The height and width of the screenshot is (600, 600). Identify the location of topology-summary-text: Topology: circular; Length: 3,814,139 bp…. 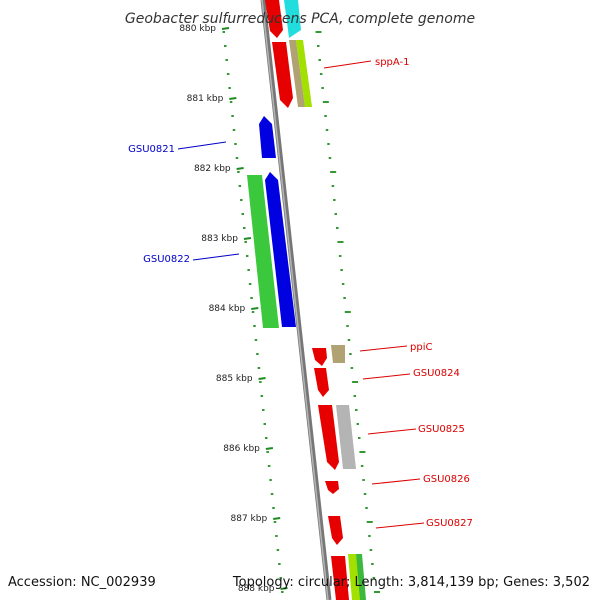
(411, 582).